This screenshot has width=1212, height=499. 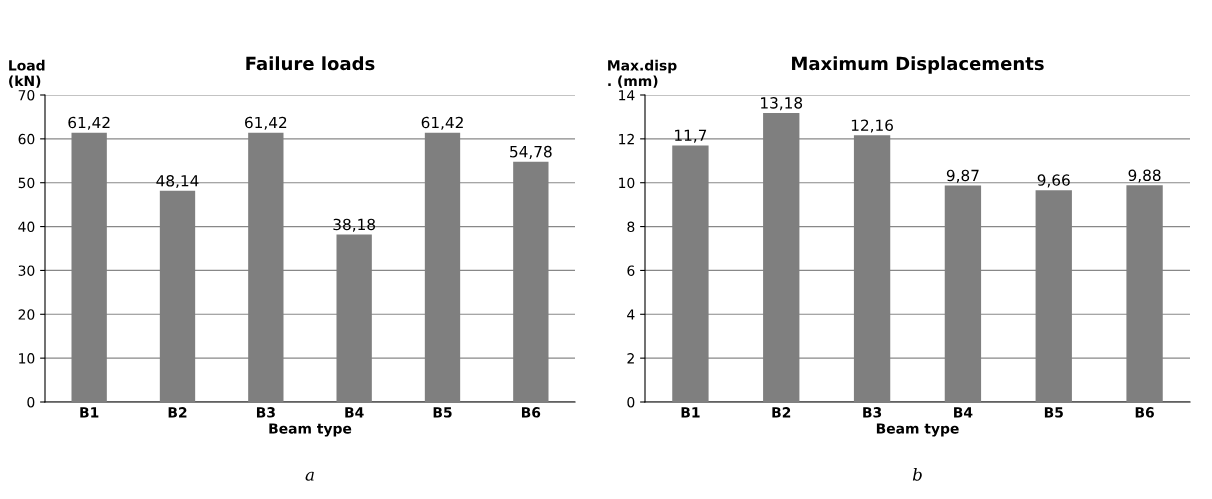 What do you see at coordinates (631, 314) in the screenshot?
I see `y-tick-label: 4` at bounding box center [631, 314].